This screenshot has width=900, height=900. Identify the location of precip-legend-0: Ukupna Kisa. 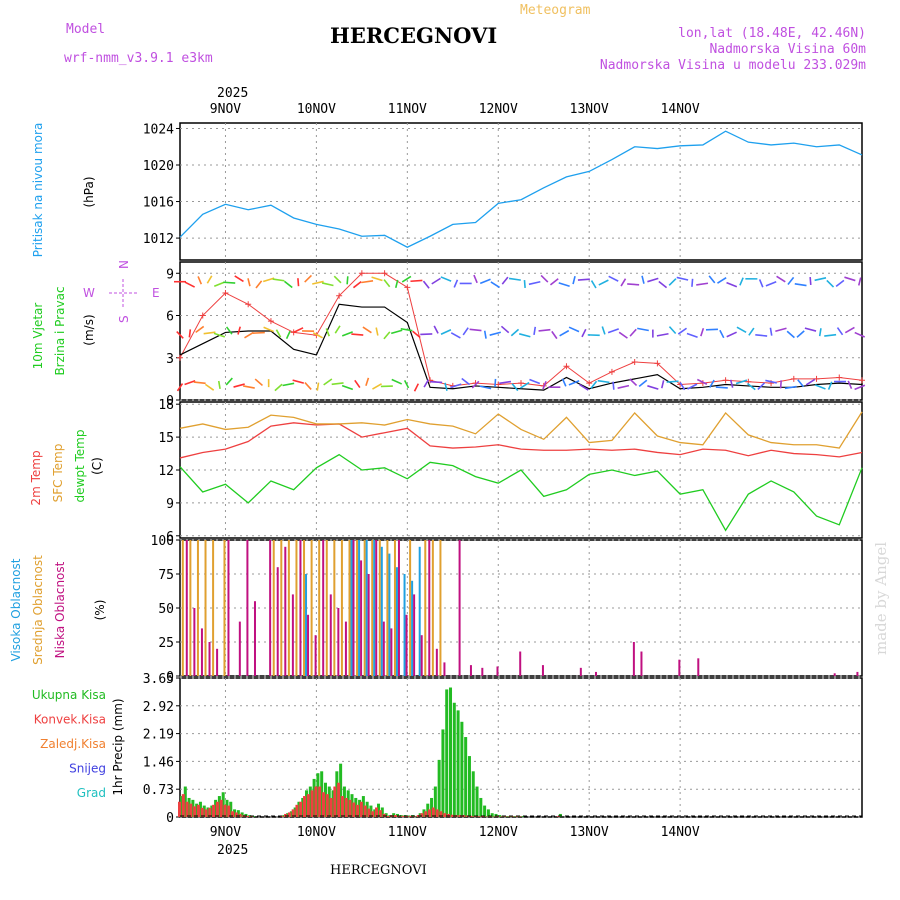
(69, 695).